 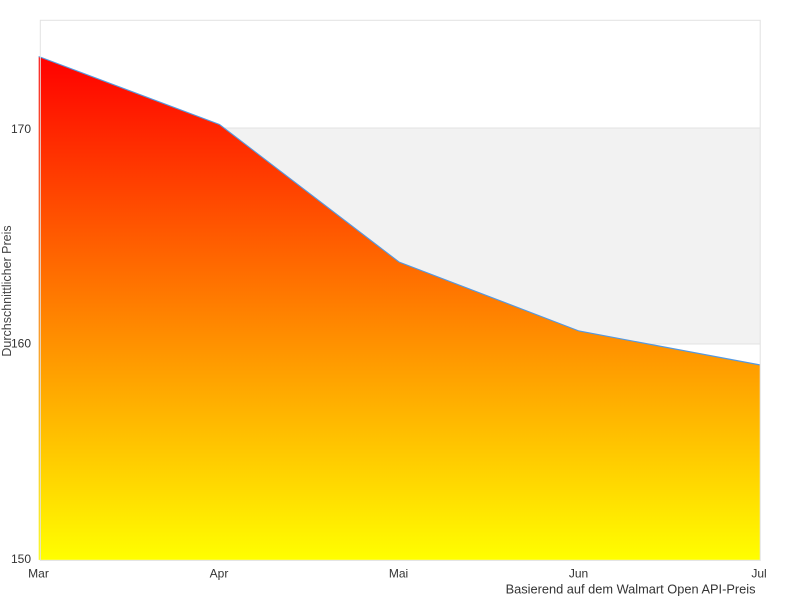 What do you see at coordinates (578, 574) in the screenshot?
I see `svg-text: Jun` at bounding box center [578, 574].